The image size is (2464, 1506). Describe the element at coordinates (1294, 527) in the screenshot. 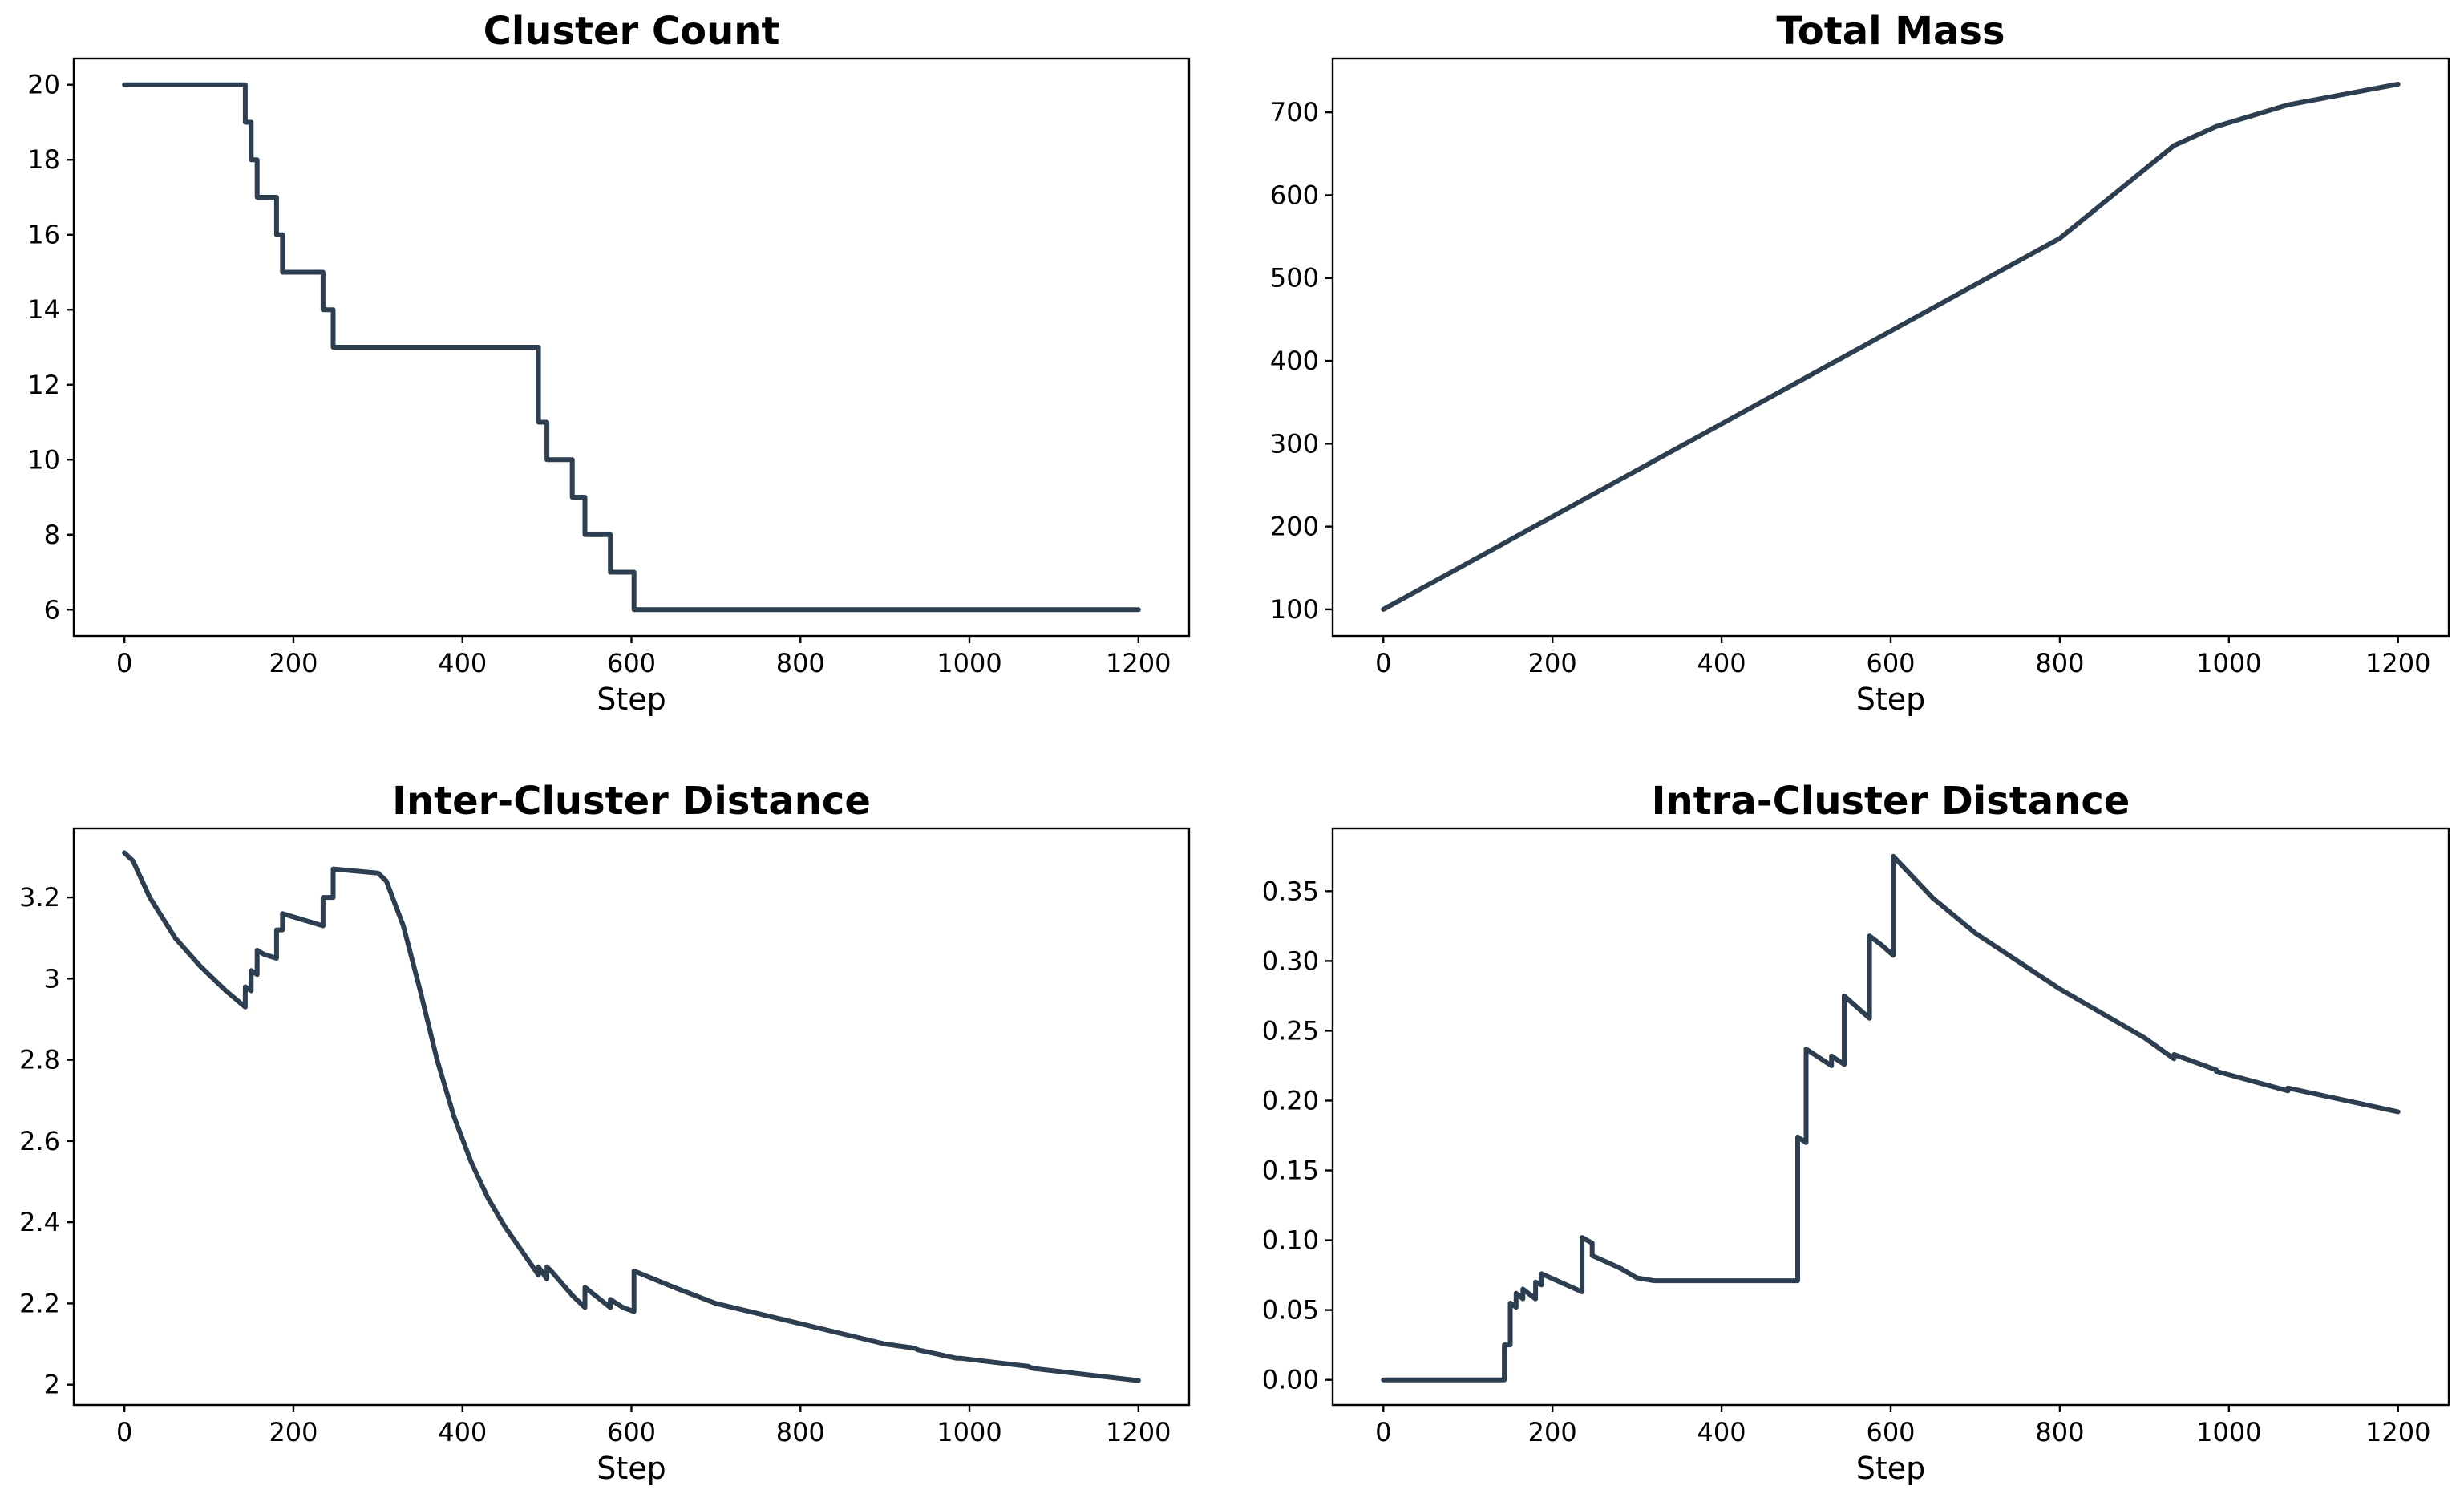

I see `total-mass-y-tick-label: 200` at that location.